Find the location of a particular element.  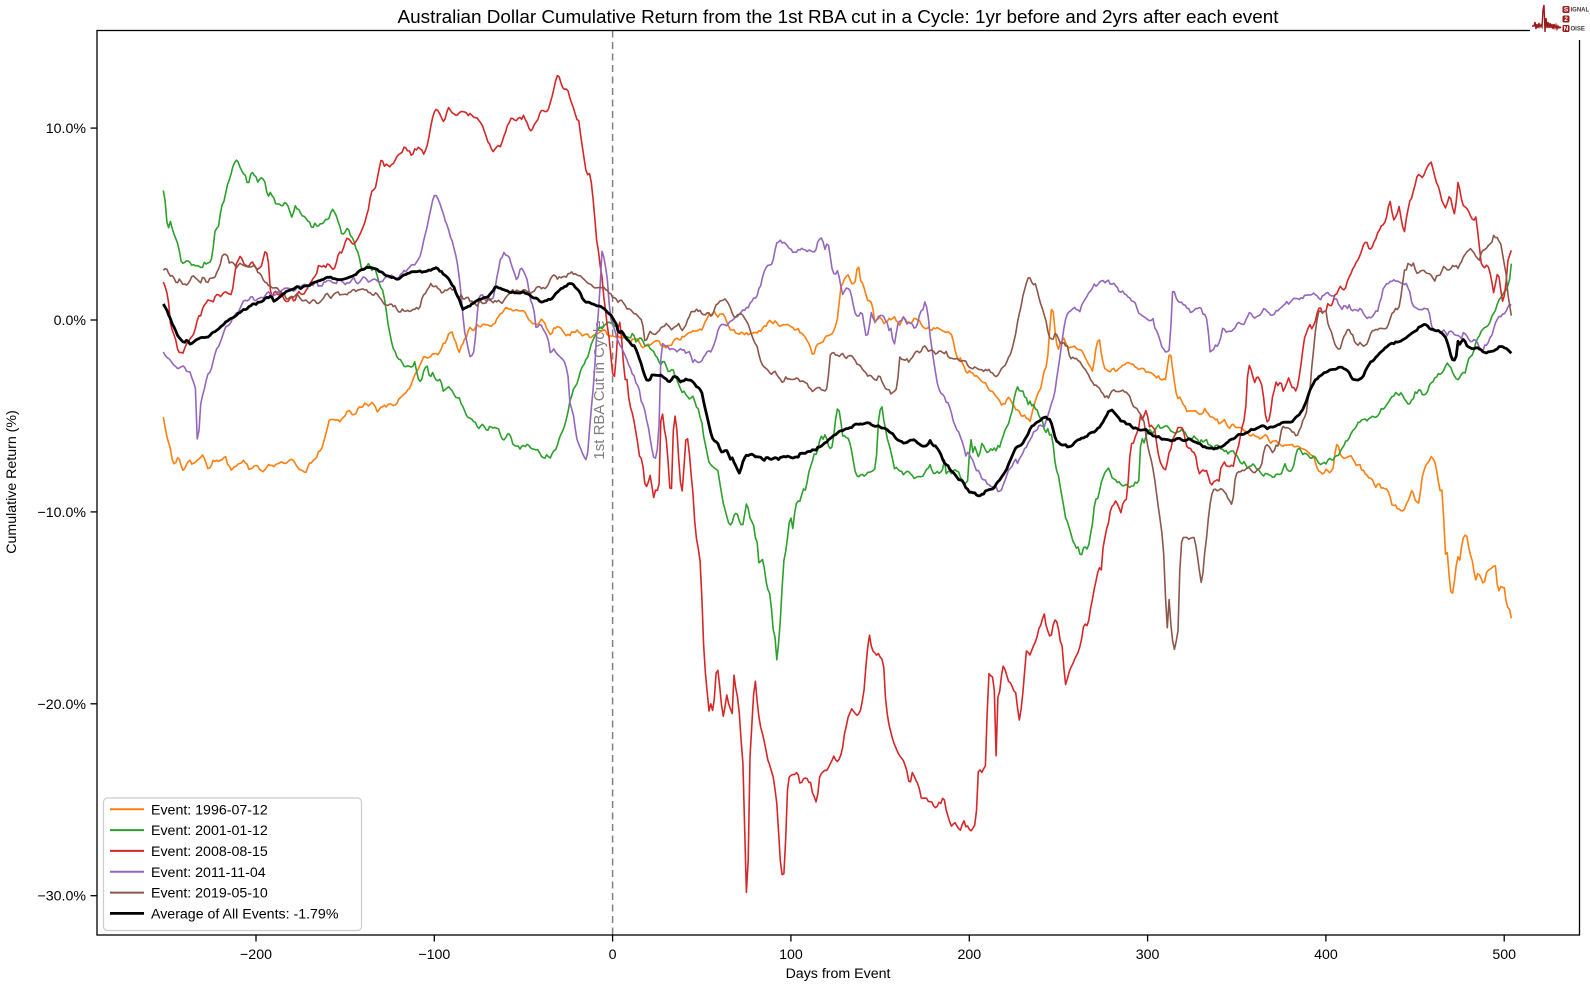

svg-text: Event: 2011-11-04 is located at coordinates (208, 873).